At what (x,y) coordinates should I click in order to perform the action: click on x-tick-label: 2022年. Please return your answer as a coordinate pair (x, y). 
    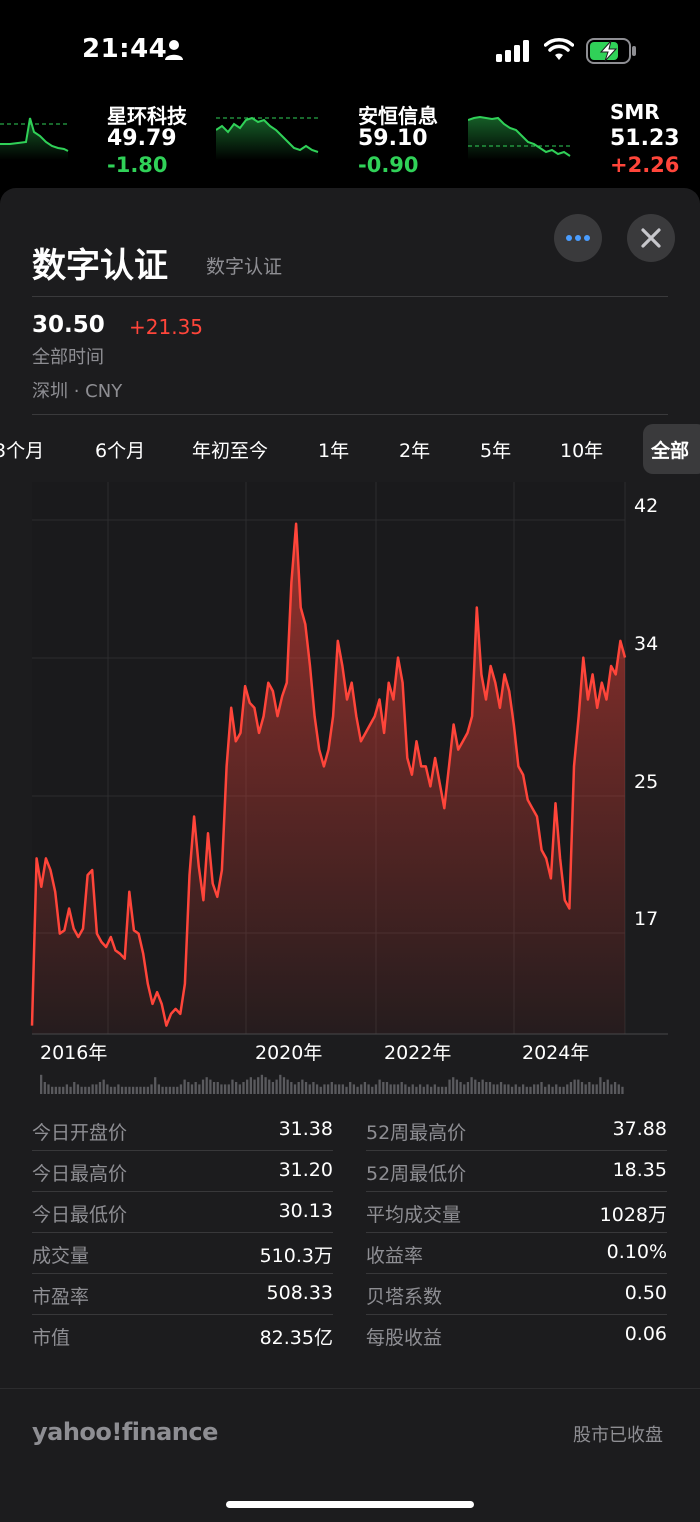
    Looking at the image, I should click on (417, 1053).